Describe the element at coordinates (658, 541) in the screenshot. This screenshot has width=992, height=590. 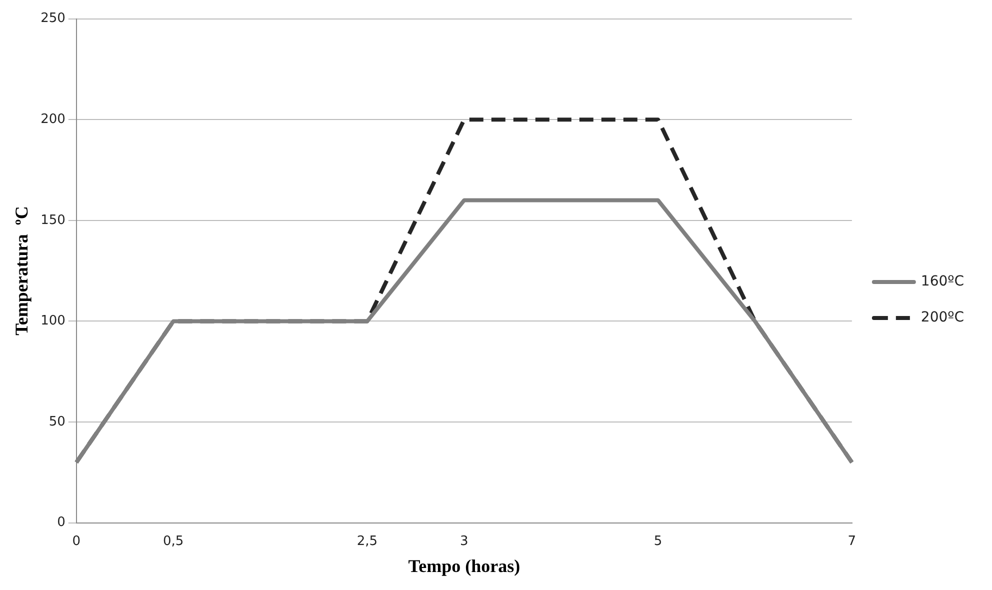
I see `x-tick-label: 5` at that location.